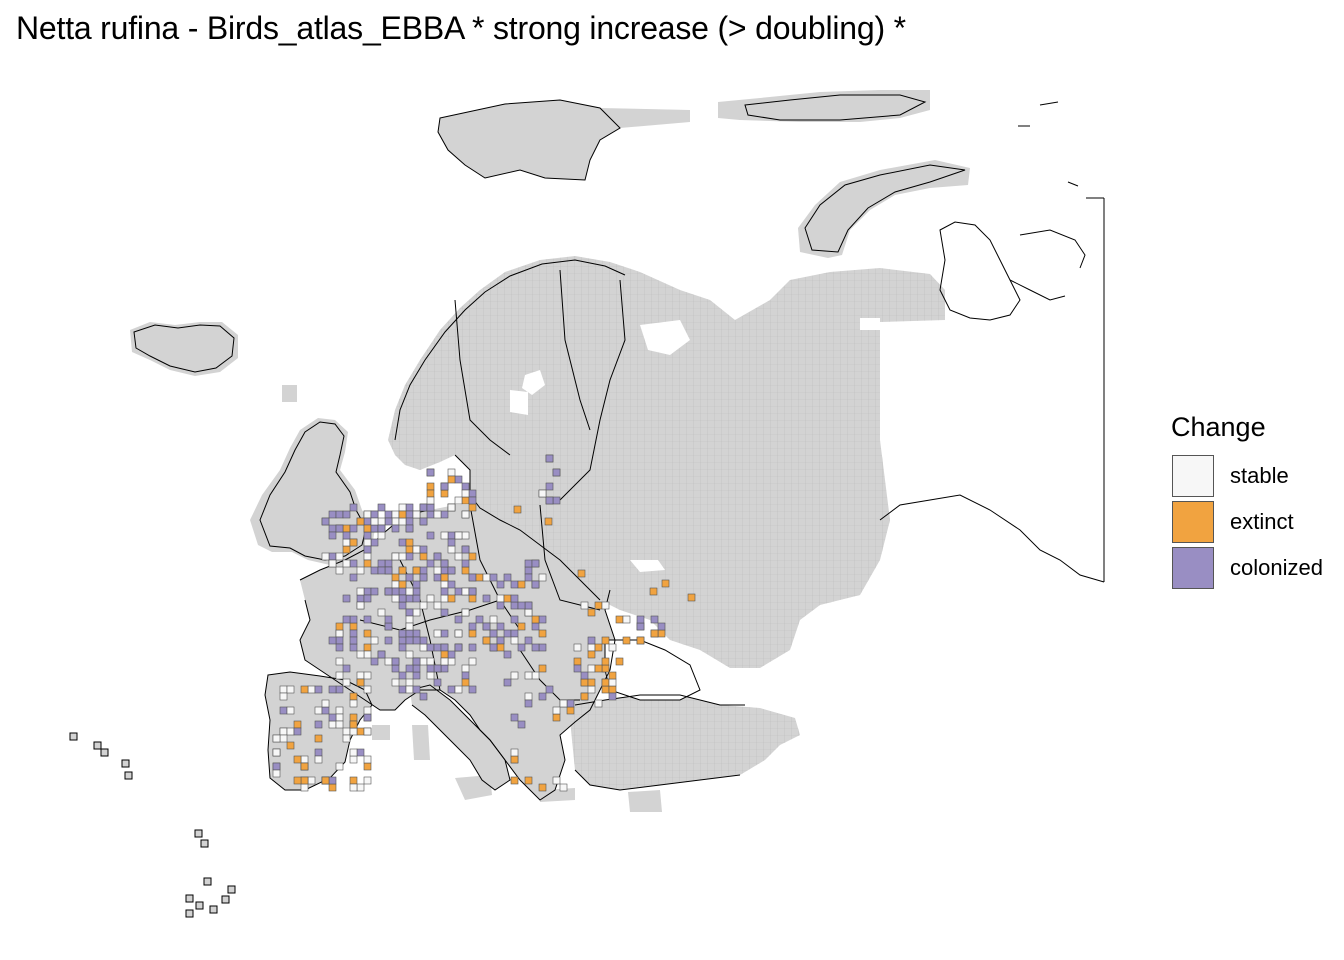 This screenshot has width=1344, height=960. What do you see at coordinates (564, 140) in the screenshot?
I see `svalbard-region` at bounding box center [564, 140].